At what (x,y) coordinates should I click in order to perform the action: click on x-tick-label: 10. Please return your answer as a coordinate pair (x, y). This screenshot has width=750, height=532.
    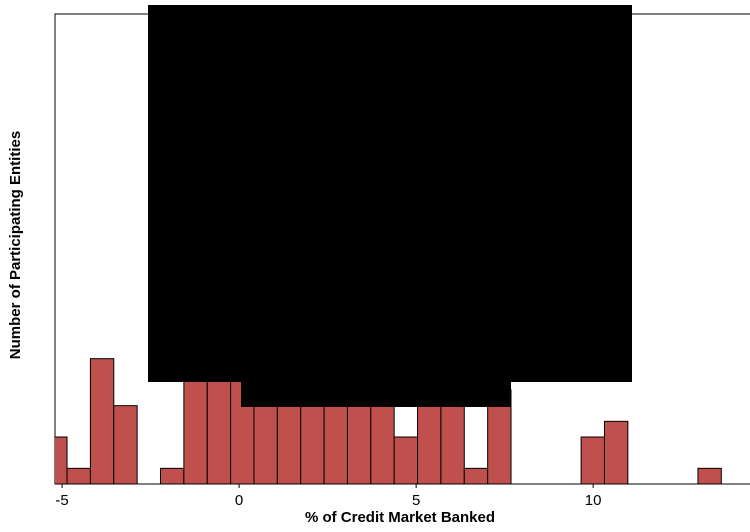
    Looking at the image, I should click on (593, 500).